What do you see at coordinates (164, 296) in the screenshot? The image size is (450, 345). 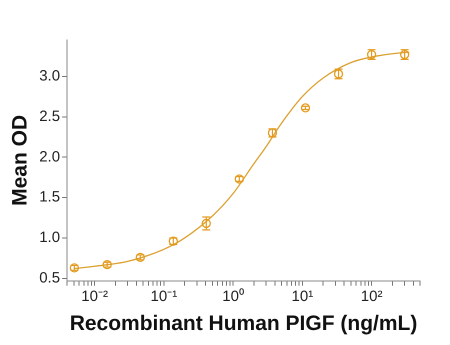 I see `x-tick-label: 10⁻¹` at bounding box center [164, 296].